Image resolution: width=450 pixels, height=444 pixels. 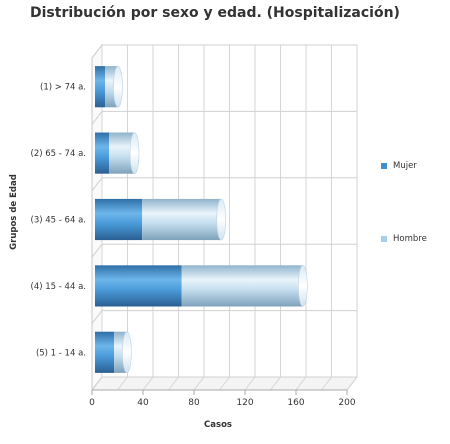 What do you see at coordinates (58, 287) in the screenshot?
I see `y-tick-label-4: (4) 15 - 44 a.` at bounding box center [58, 287].